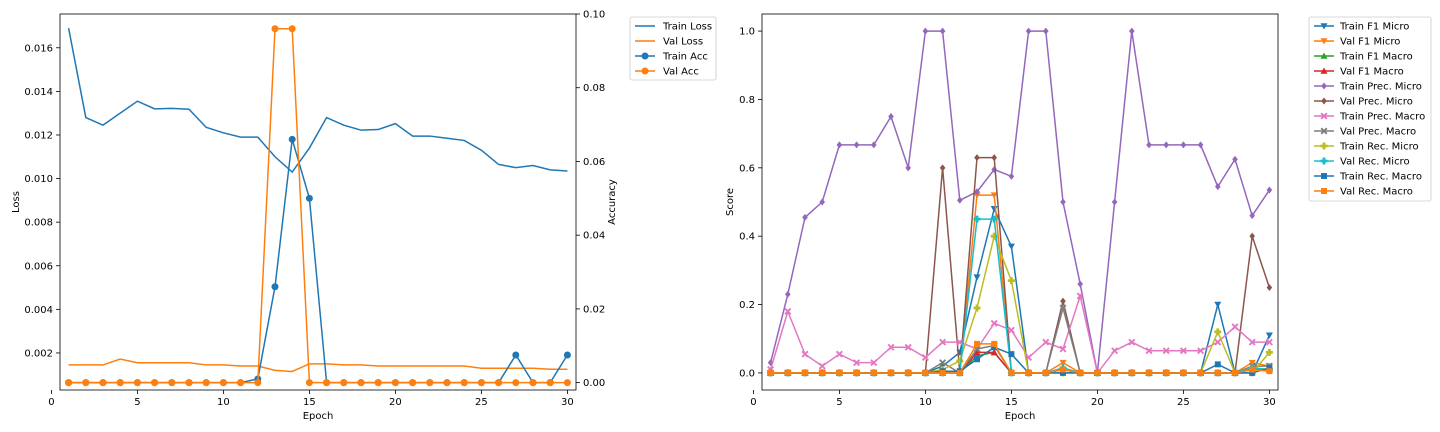  I want to click on val-rec-micro-line, so click(1020, 296).